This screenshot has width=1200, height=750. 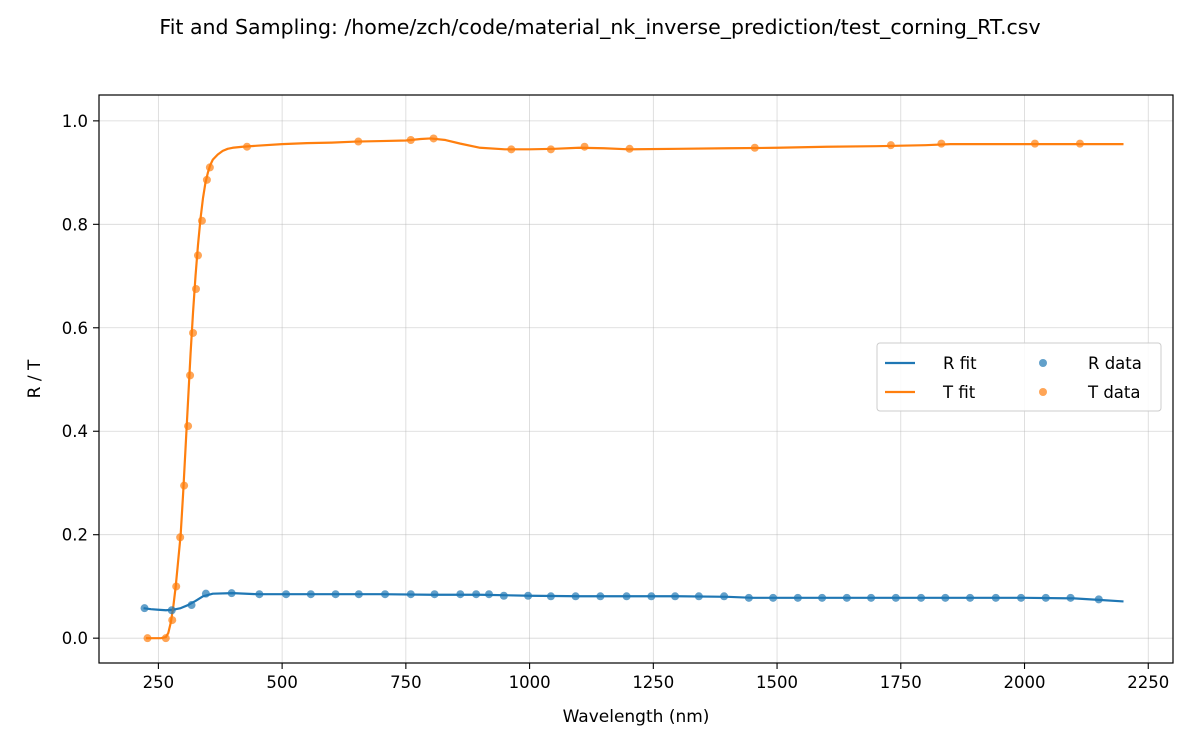 What do you see at coordinates (75, 535) in the screenshot?
I see `y-tick-label: 0.2` at bounding box center [75, 535].